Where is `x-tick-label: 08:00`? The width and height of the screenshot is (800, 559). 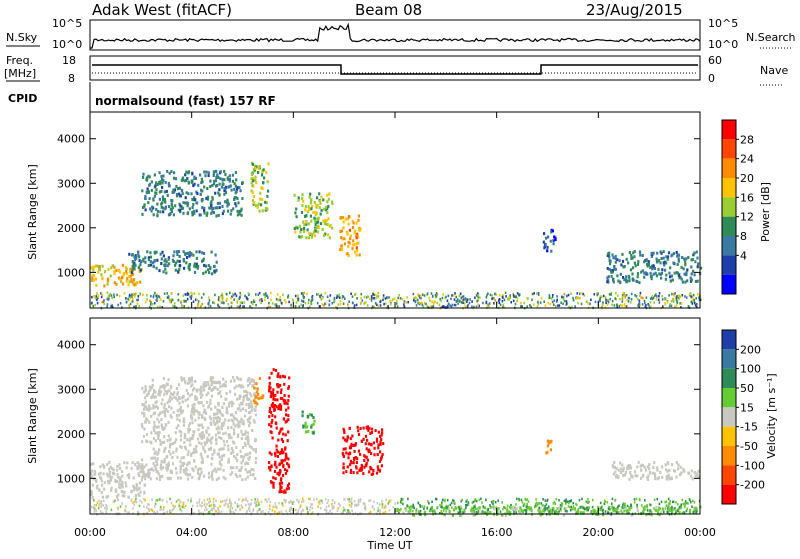
x-tick-label: 08:00 is located at coordinates (293, 532).